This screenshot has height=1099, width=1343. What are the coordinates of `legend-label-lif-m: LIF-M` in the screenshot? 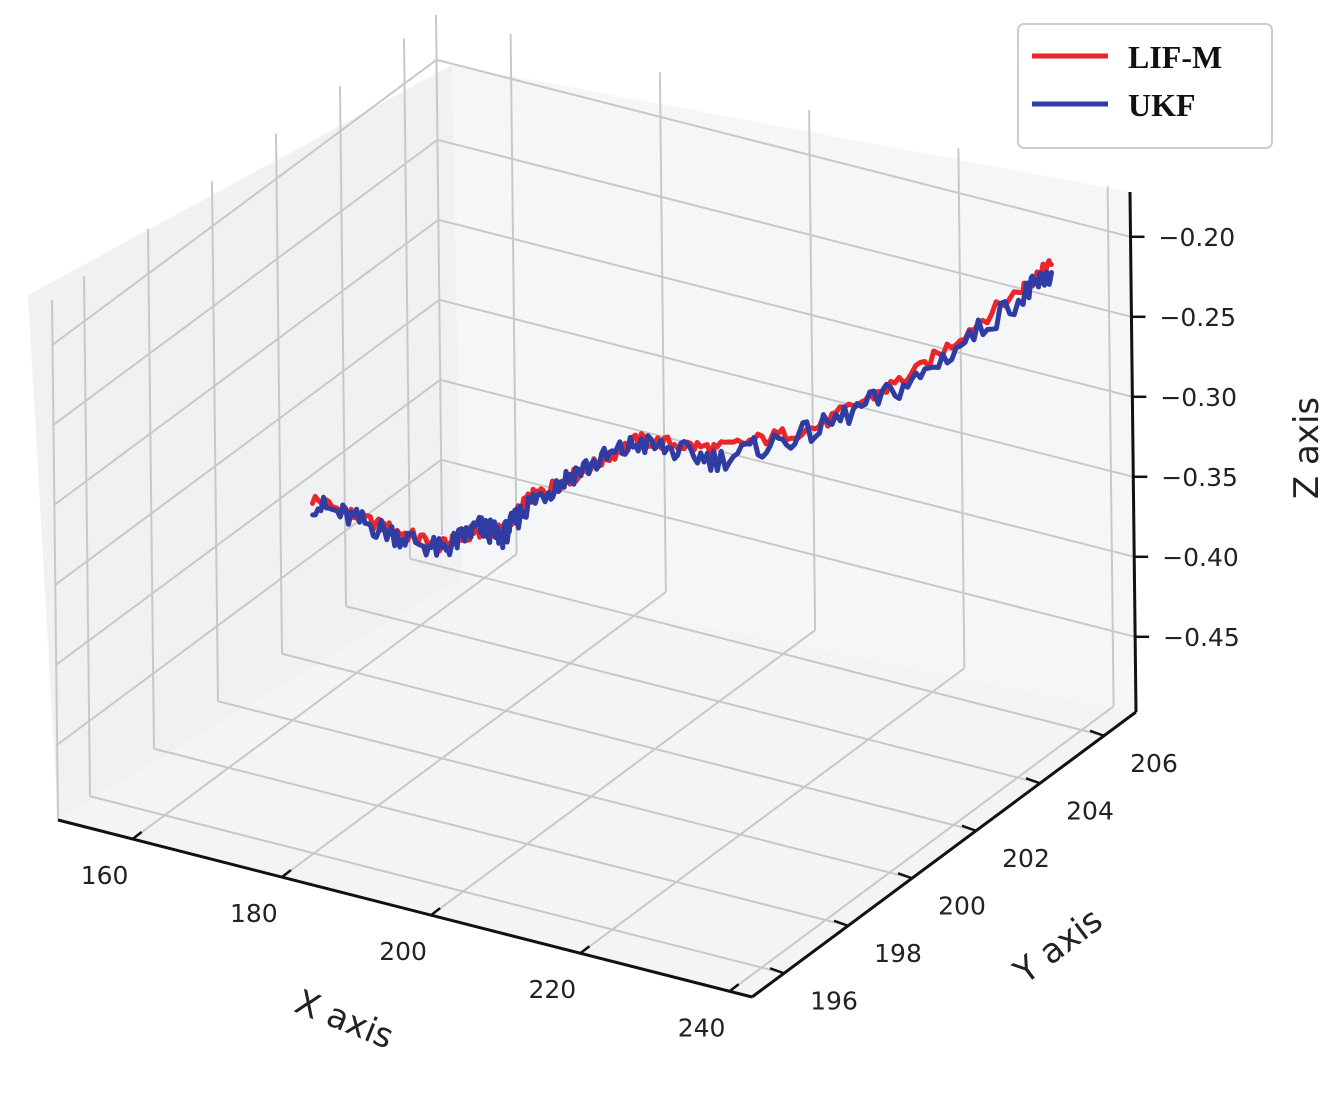 It's located at (1175, 57).